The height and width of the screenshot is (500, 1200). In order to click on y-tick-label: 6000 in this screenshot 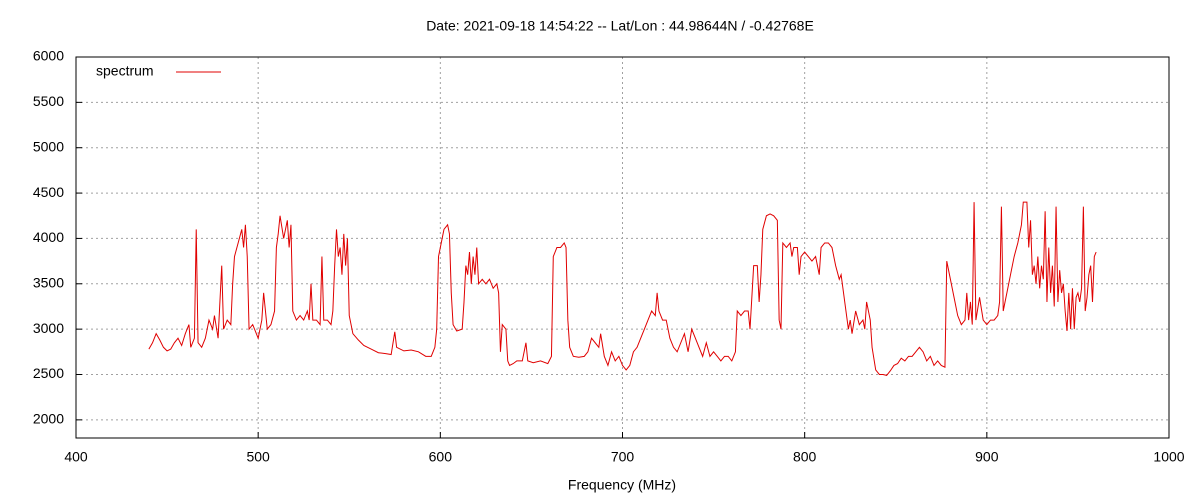, I will do `click(48, 56)`.